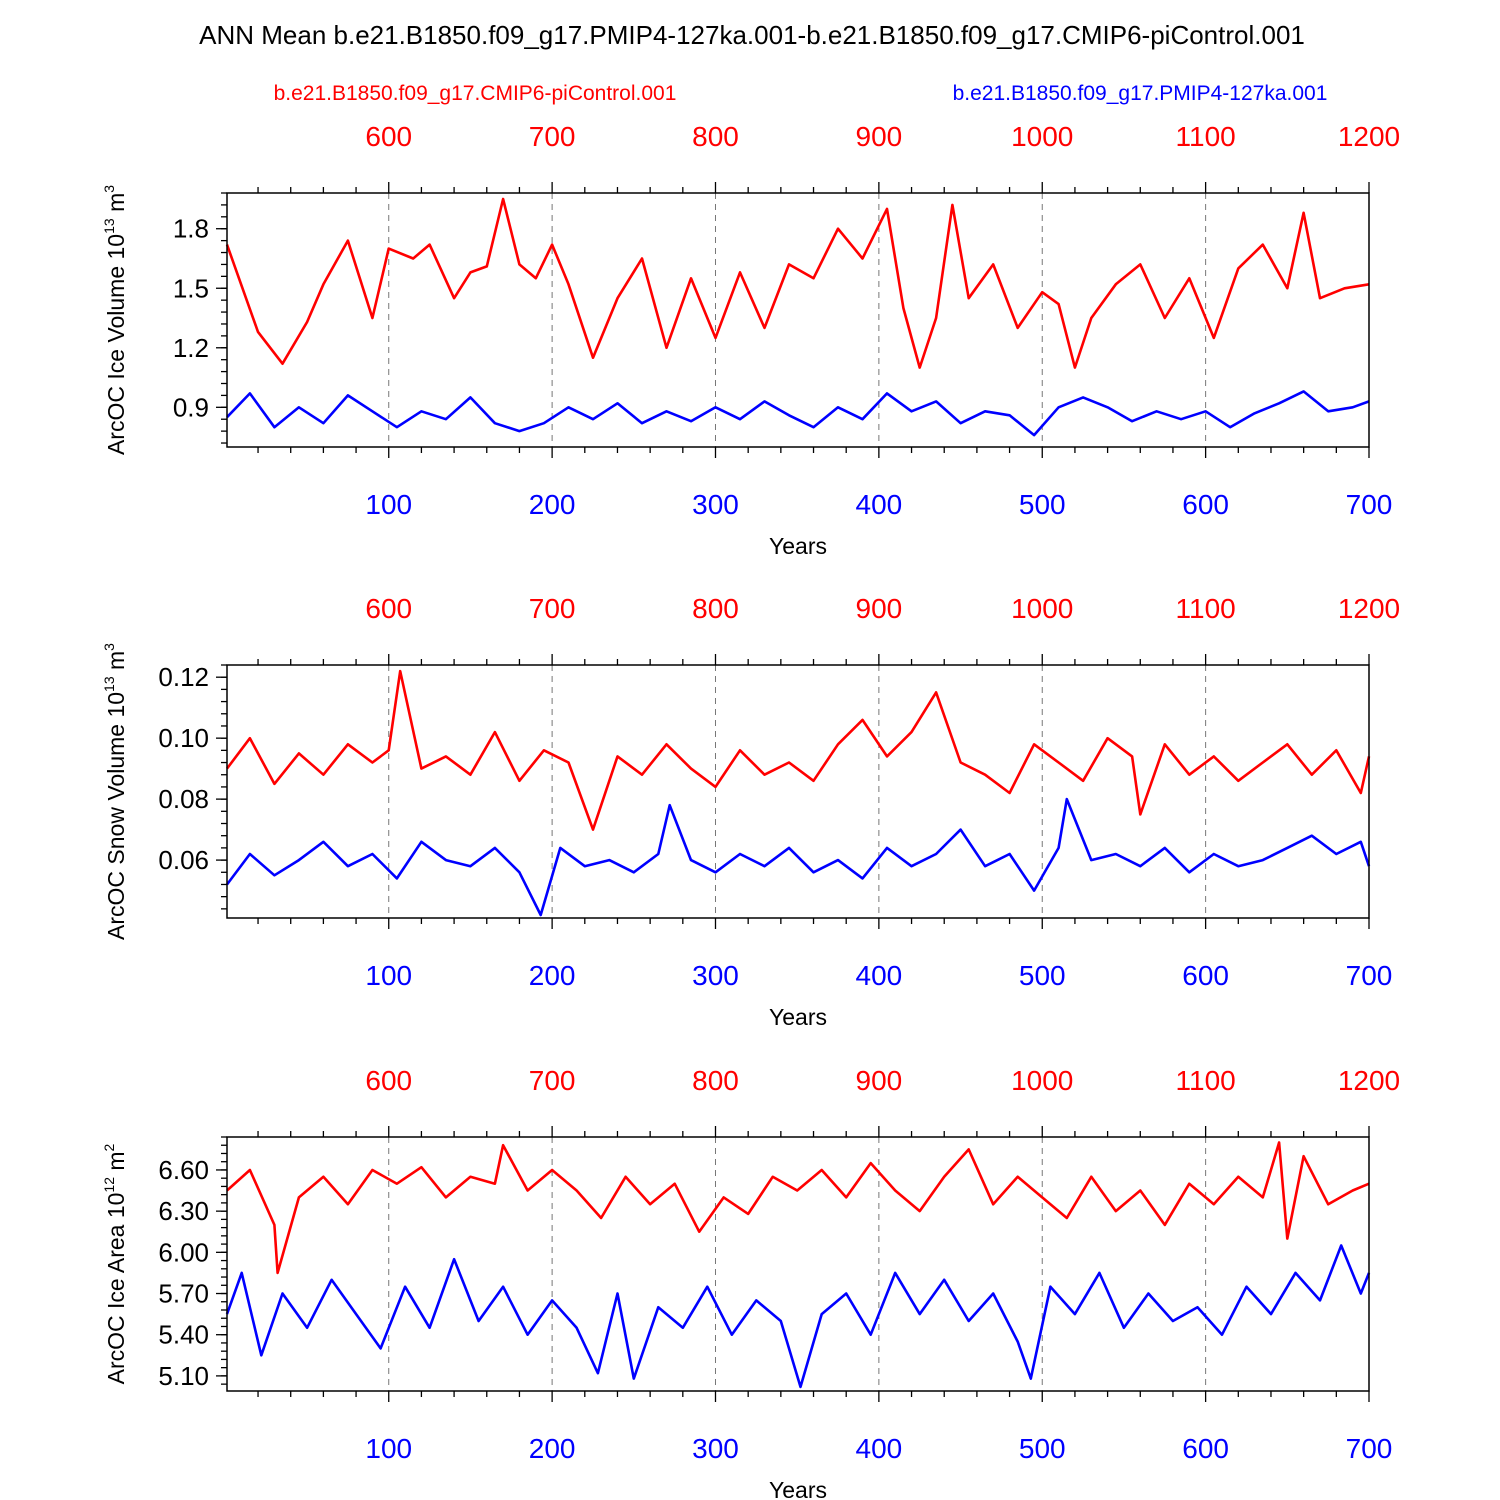  Describe the element at coordinates (191, 288) in the screenshot. I see `y-tick-label: 1.5` at that location.